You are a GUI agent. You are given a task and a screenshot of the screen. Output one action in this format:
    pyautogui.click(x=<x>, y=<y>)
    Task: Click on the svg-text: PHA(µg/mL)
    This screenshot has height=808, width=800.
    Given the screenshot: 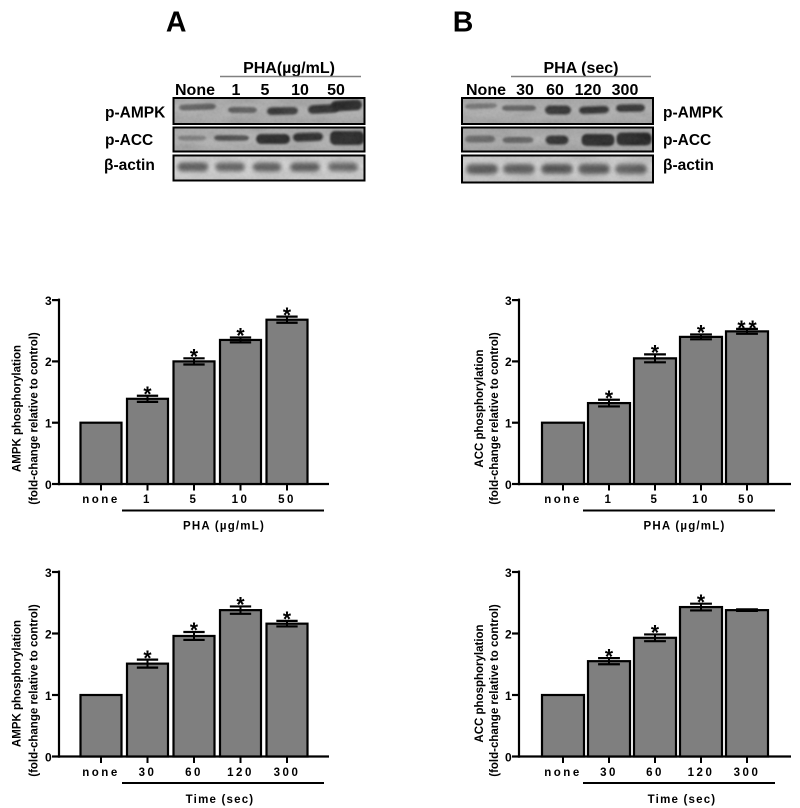 What is the action you would take?
    pyautogui.click(x=289, y=68)
    